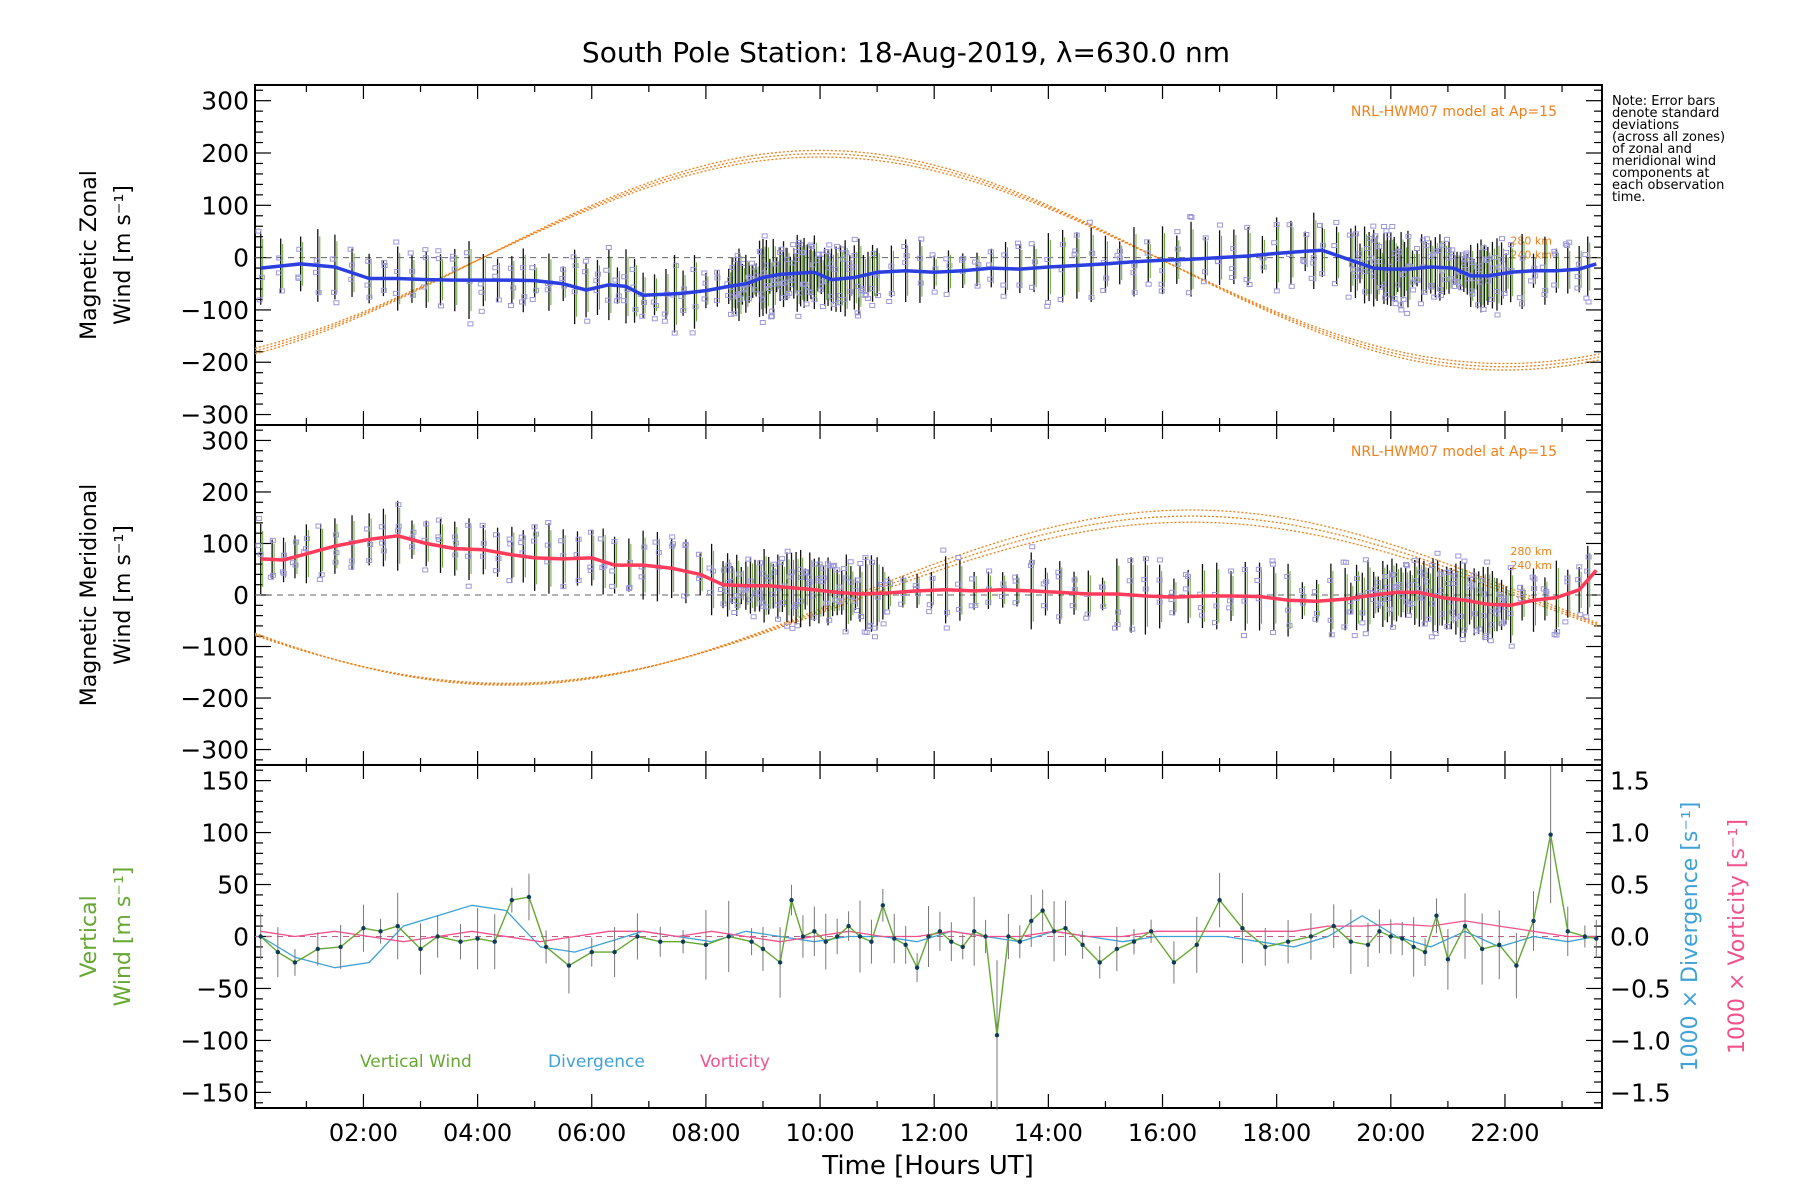 The width and height of the screenshot is (1800, 1200). What do you see at coordinates (225, 440) in the screenshot?
I see `y-tick-label: 300` at bounding box center [225, 440].